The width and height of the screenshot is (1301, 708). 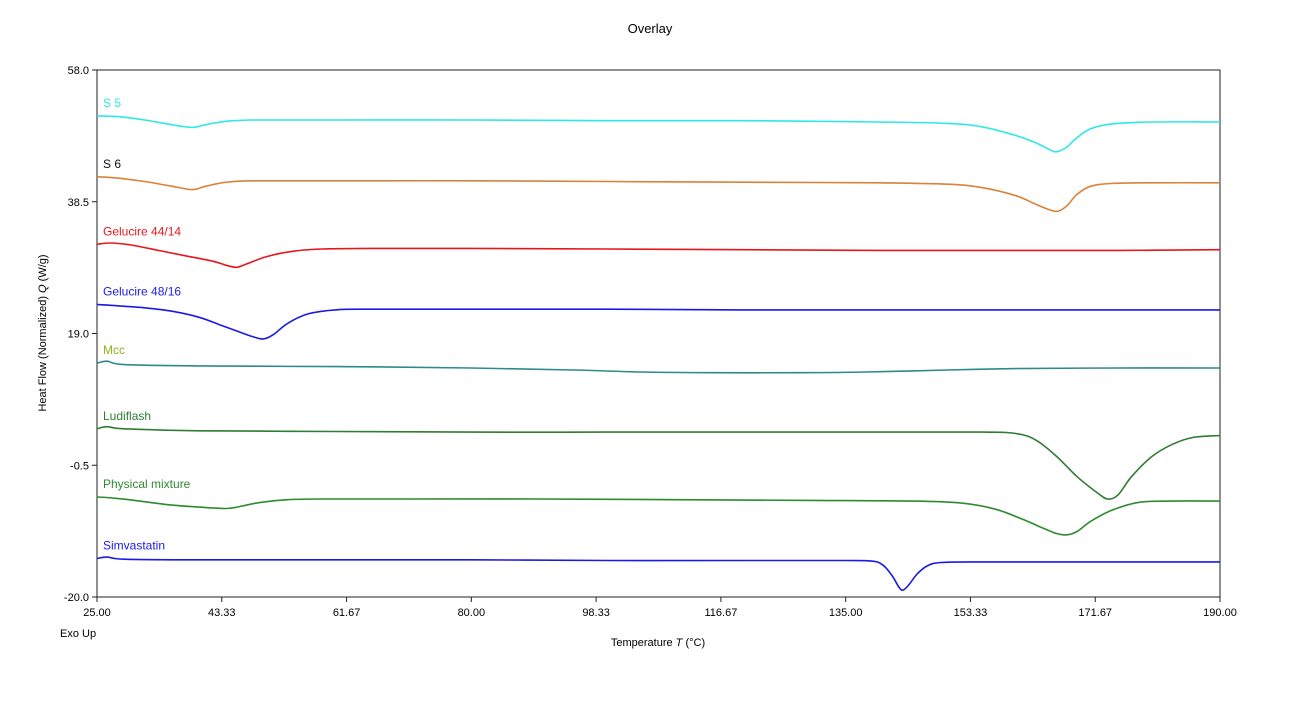 What do you see at coordinates (1220, 613) in the screenshot?
I see `x-tick-label: 190.00` at bounding box center [1220, 613].